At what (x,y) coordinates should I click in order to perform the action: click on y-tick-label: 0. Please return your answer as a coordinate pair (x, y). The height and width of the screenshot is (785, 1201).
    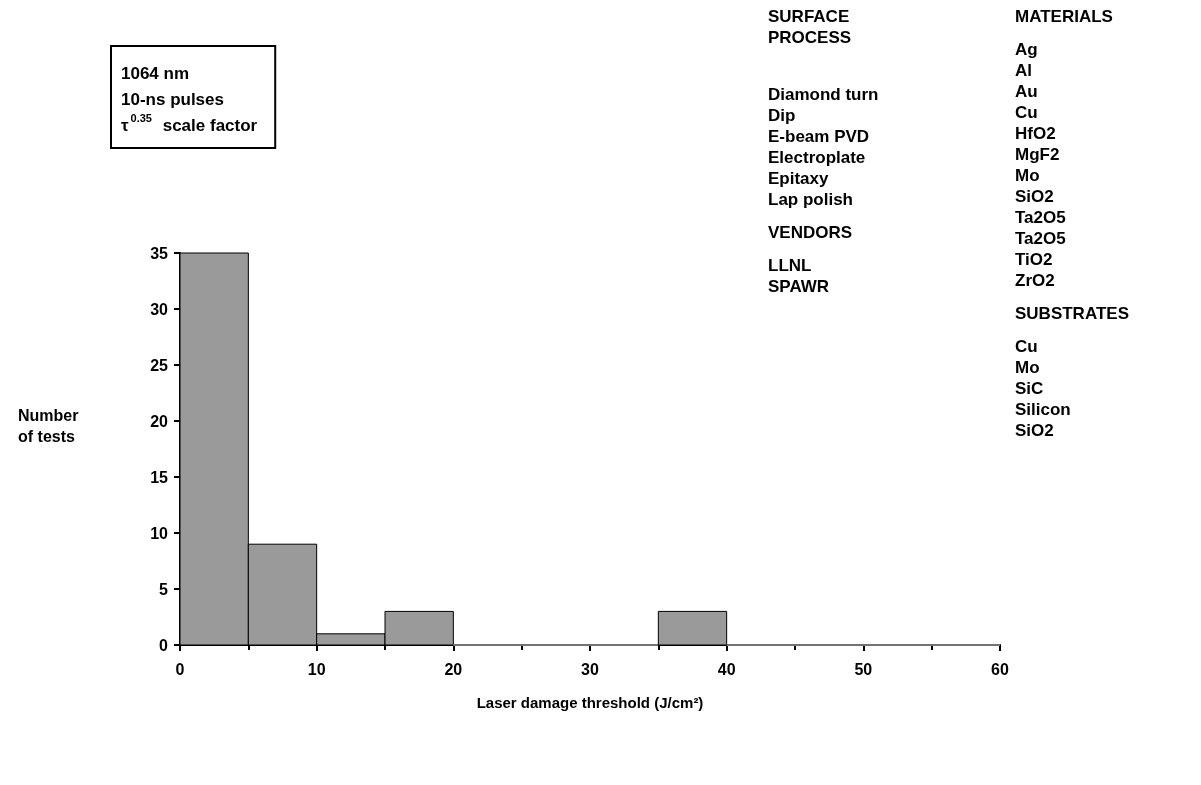
    Looking at the image, I should click on (164, 645).